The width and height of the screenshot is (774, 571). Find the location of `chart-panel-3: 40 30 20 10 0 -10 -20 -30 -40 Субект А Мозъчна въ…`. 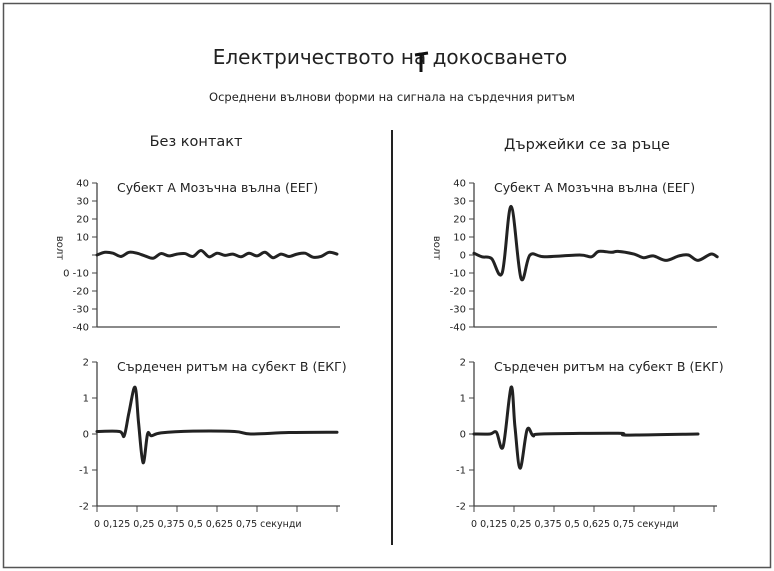

chart-panel-3: 40 30 20 10 0 -10 -20 -30 -40 Субект А Мозъчна въ… is located at coordinates (575, 256).